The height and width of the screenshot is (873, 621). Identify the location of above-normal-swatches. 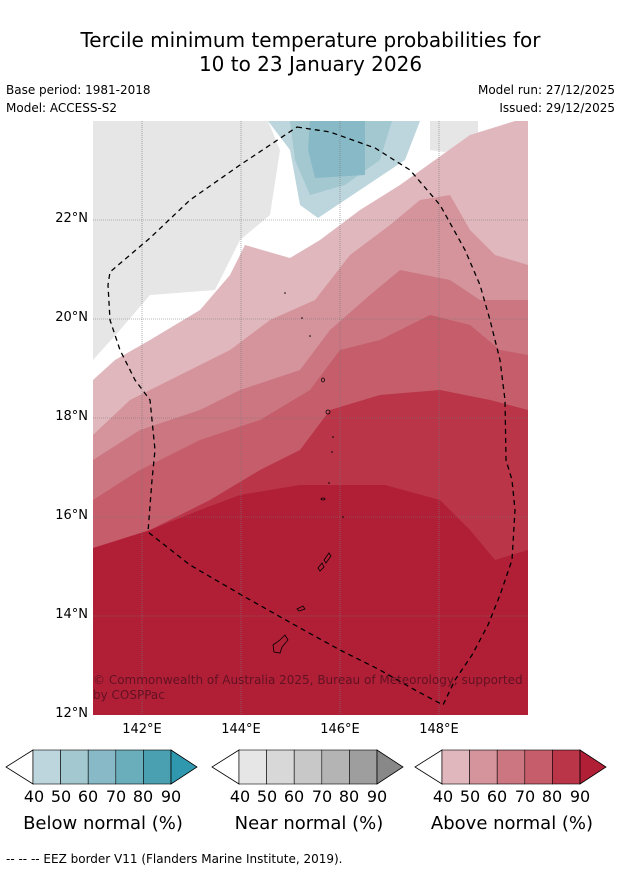
(510, 767).